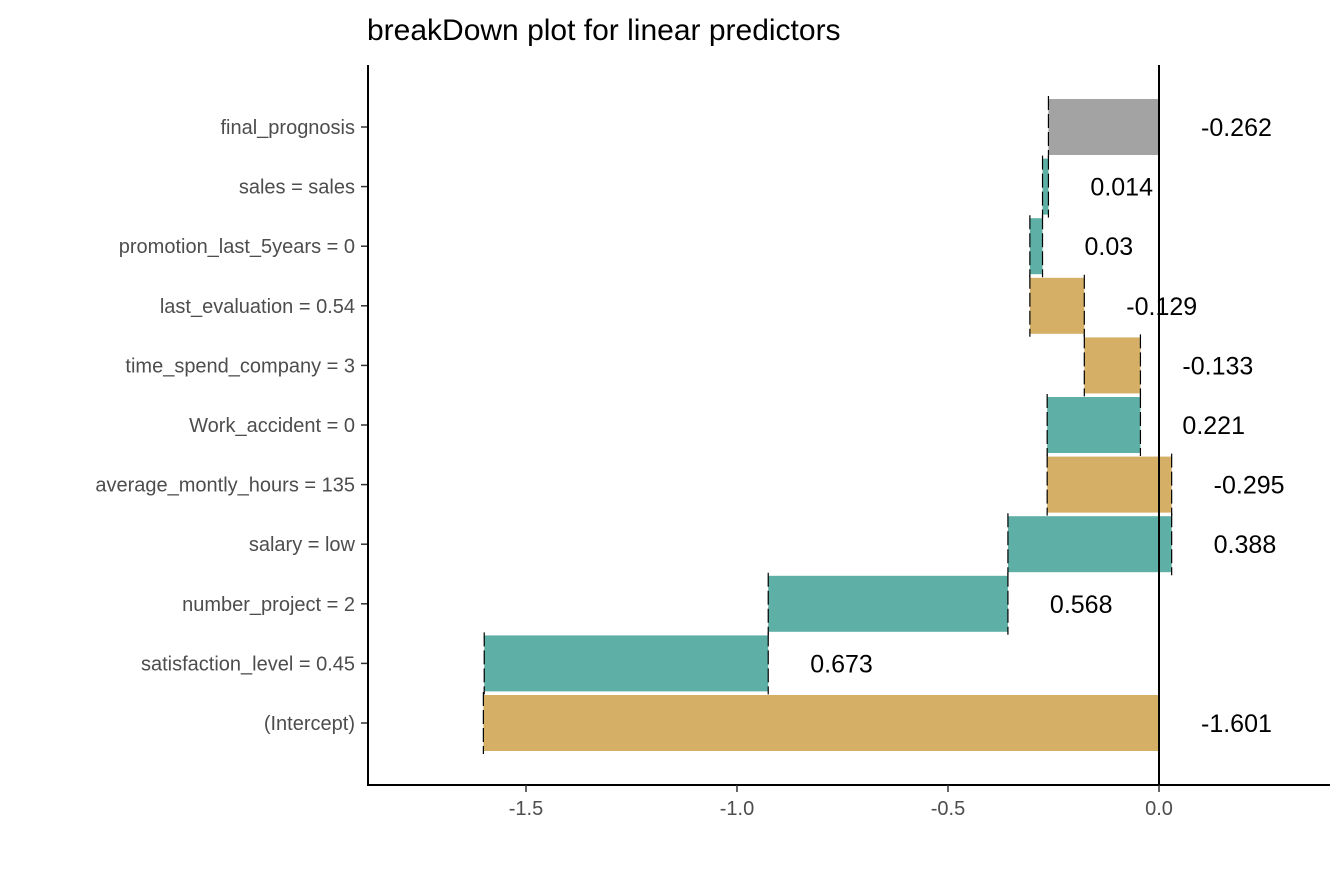 The image size is (1344, 870). Describe the element at coordinates (1236, 724) in the screenshot. I see `data-label-10: -1.601` at that location.